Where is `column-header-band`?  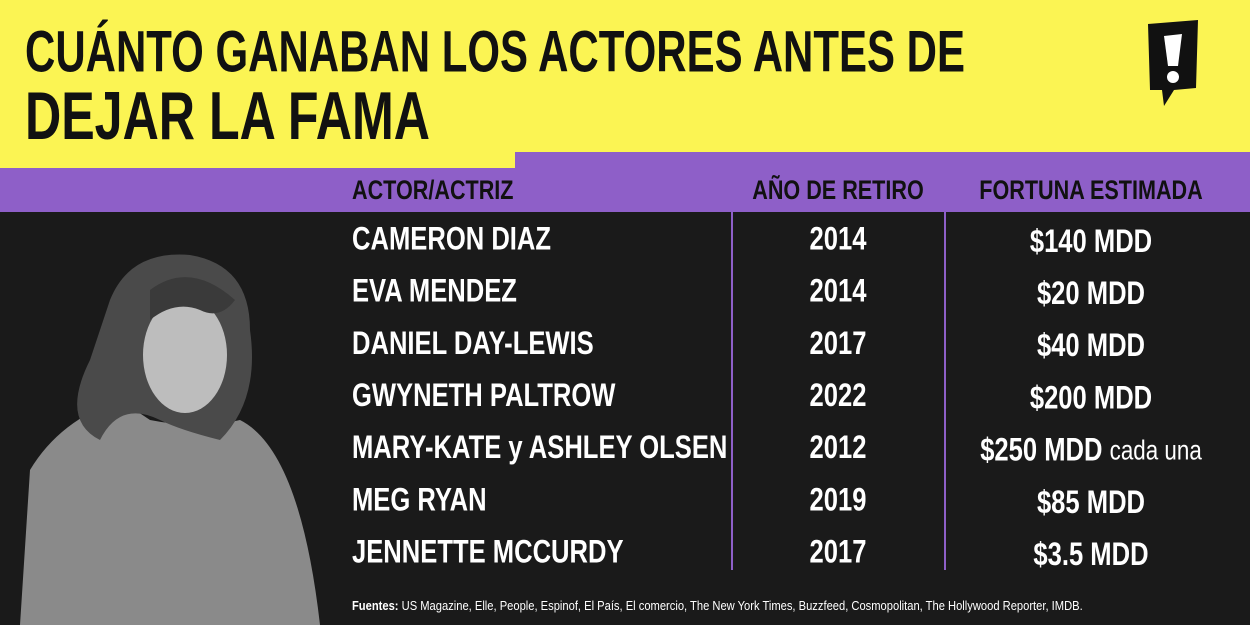
column-header-band is located at coordinates (625, 182).